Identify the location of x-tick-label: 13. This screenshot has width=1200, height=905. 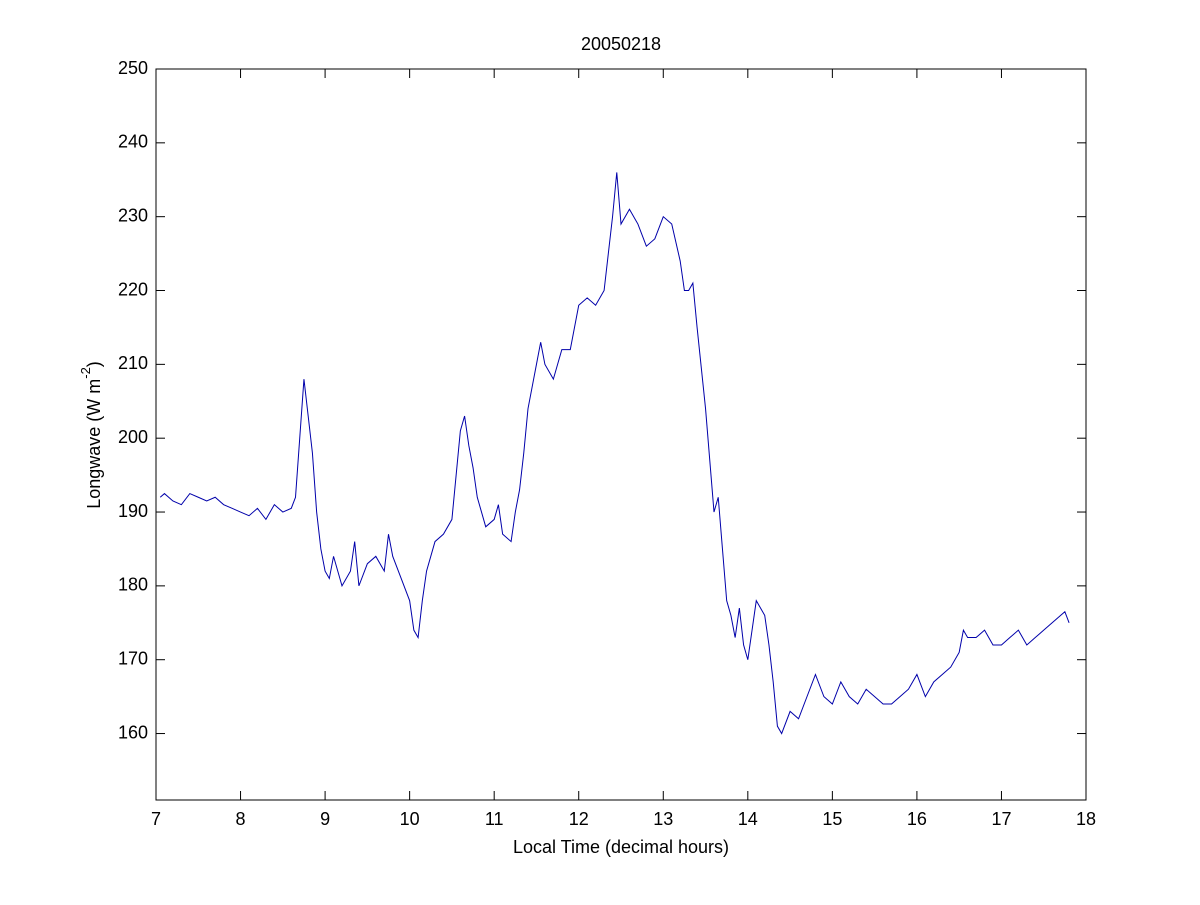
(663, 819).